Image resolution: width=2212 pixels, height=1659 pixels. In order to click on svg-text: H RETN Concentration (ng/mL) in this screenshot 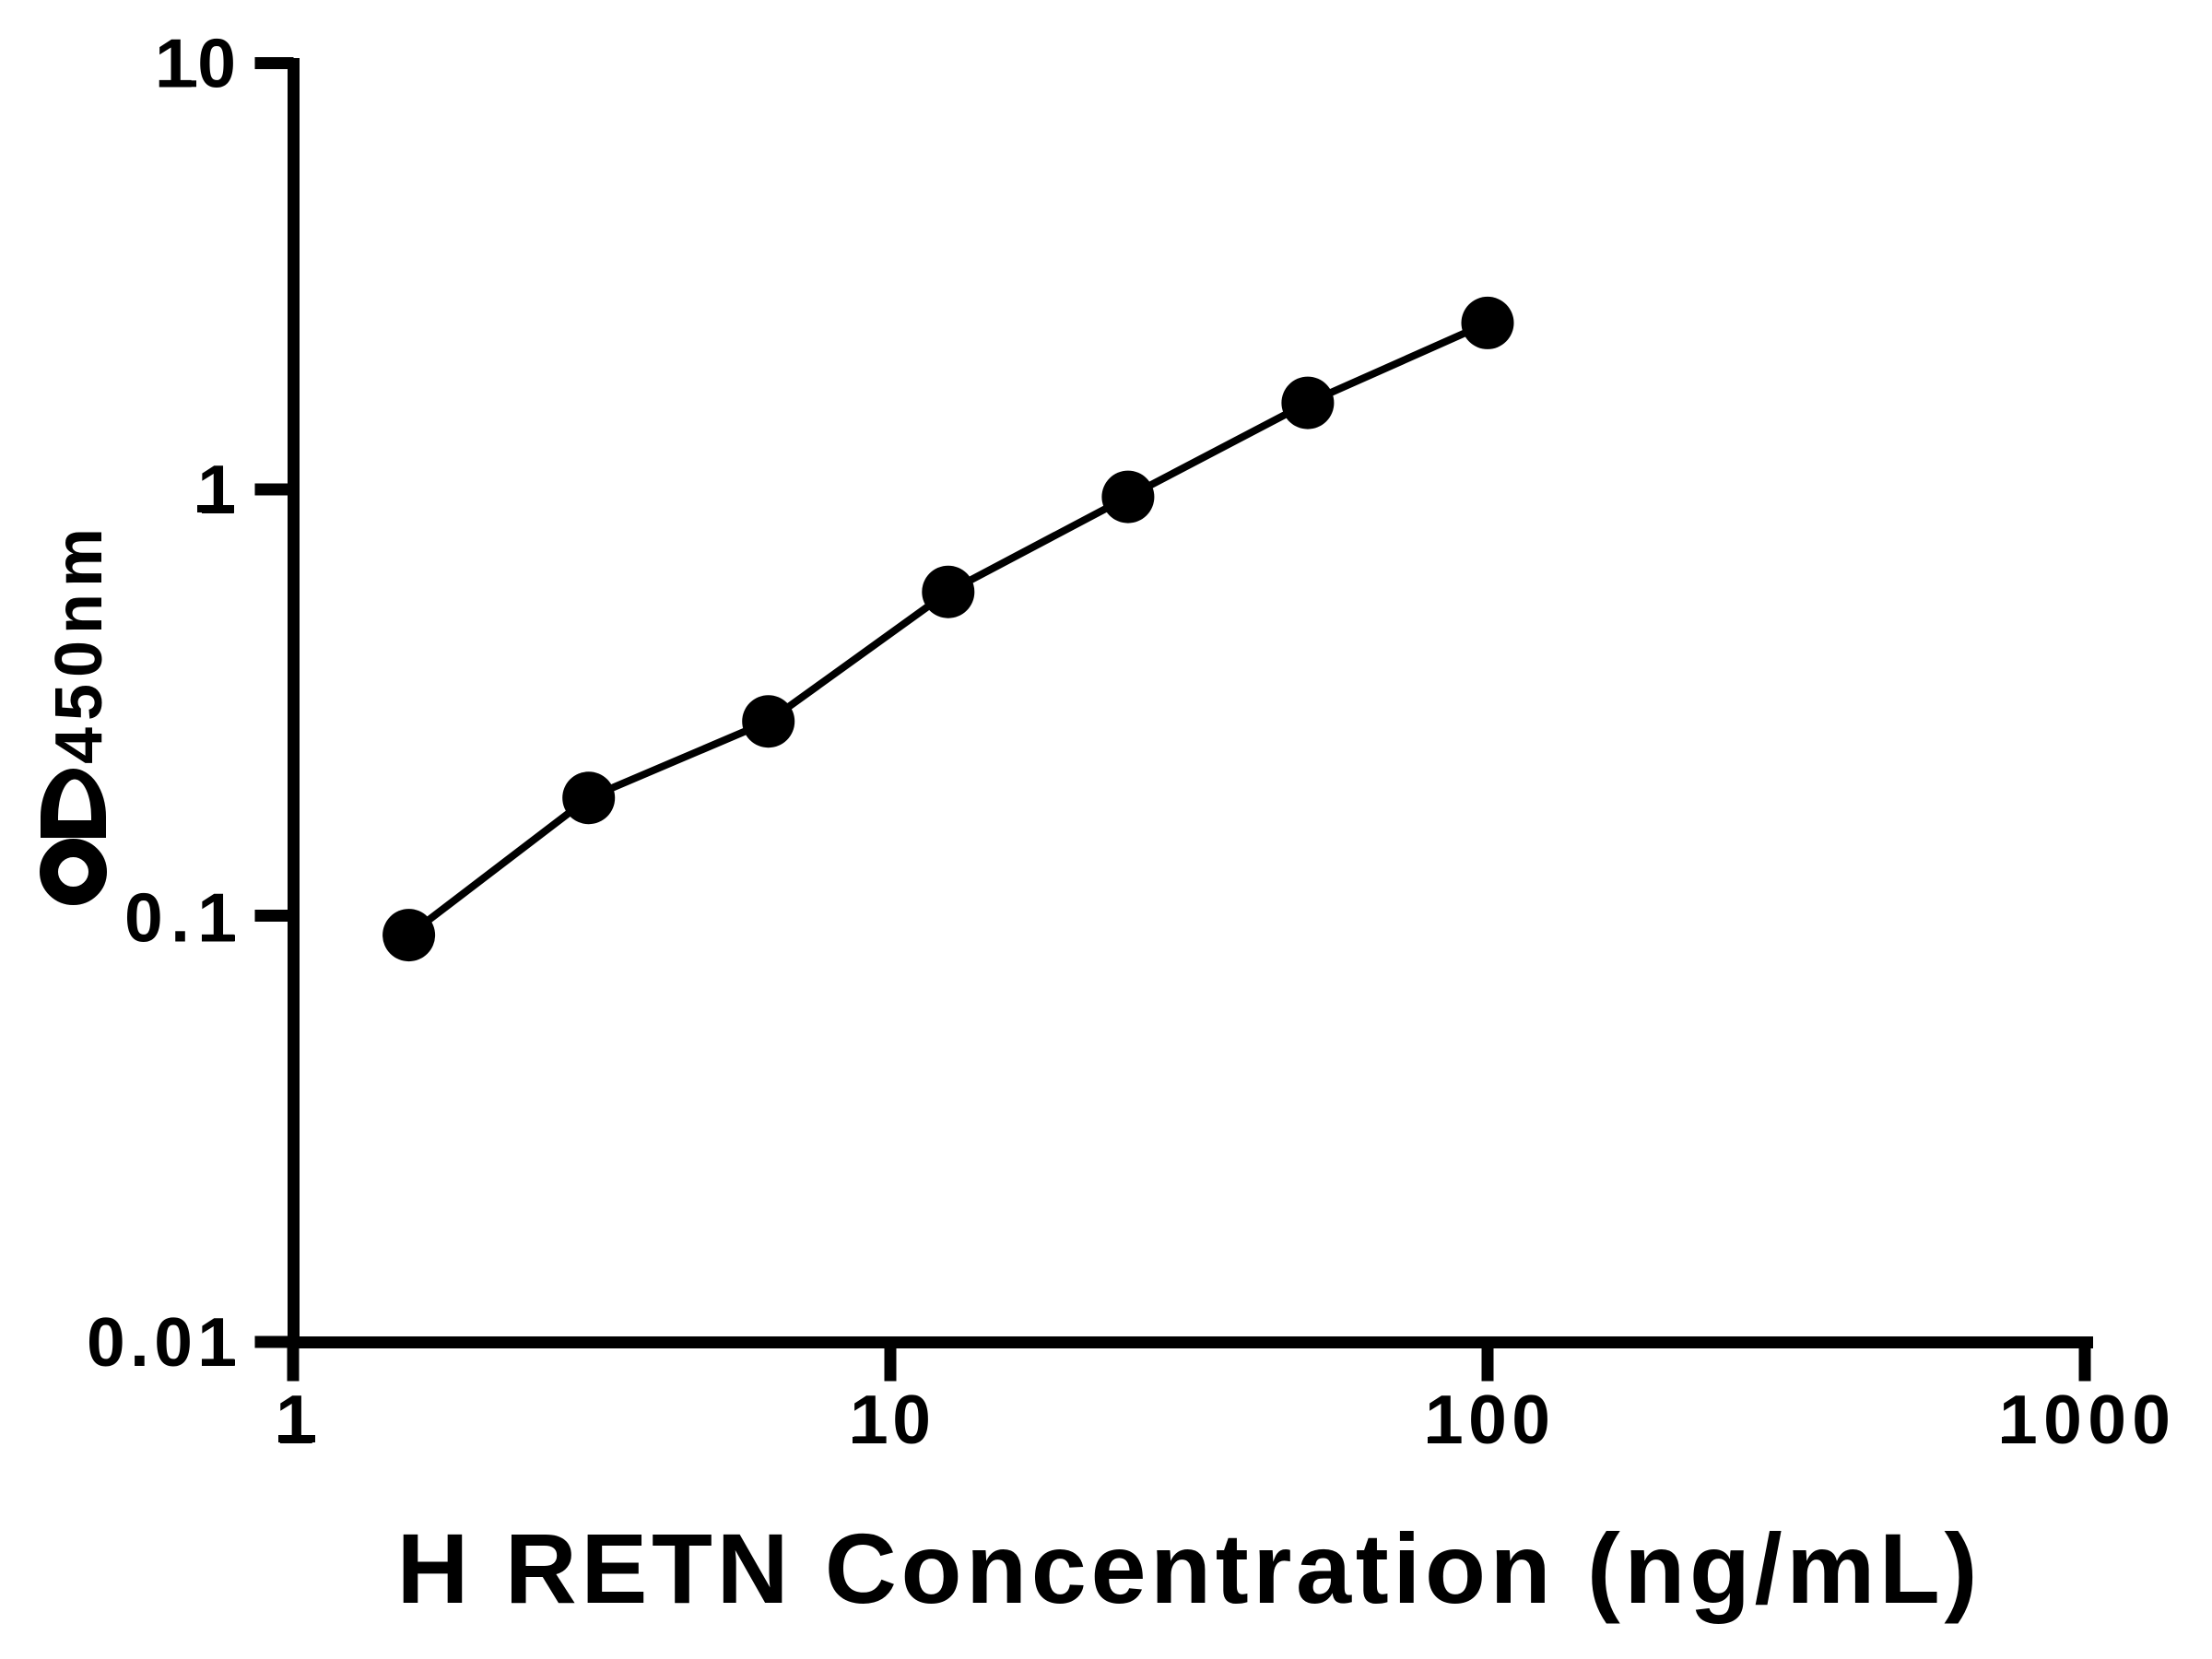, I will do `click(1187, 1568)`.